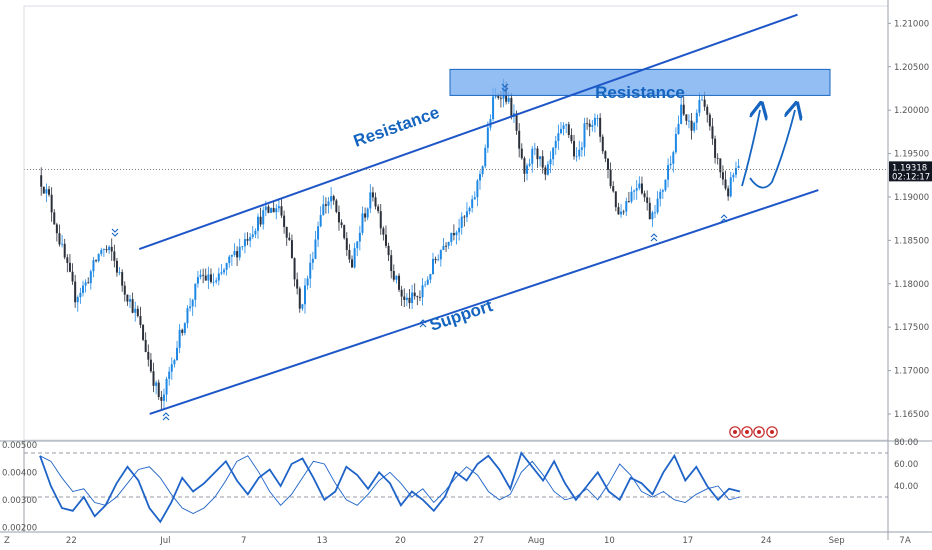 The width and height of the screenshot is (932, 550). Describe the element at coordinates (609, 541) in the screenshot. I see `time-tick-label: 10` at that location.